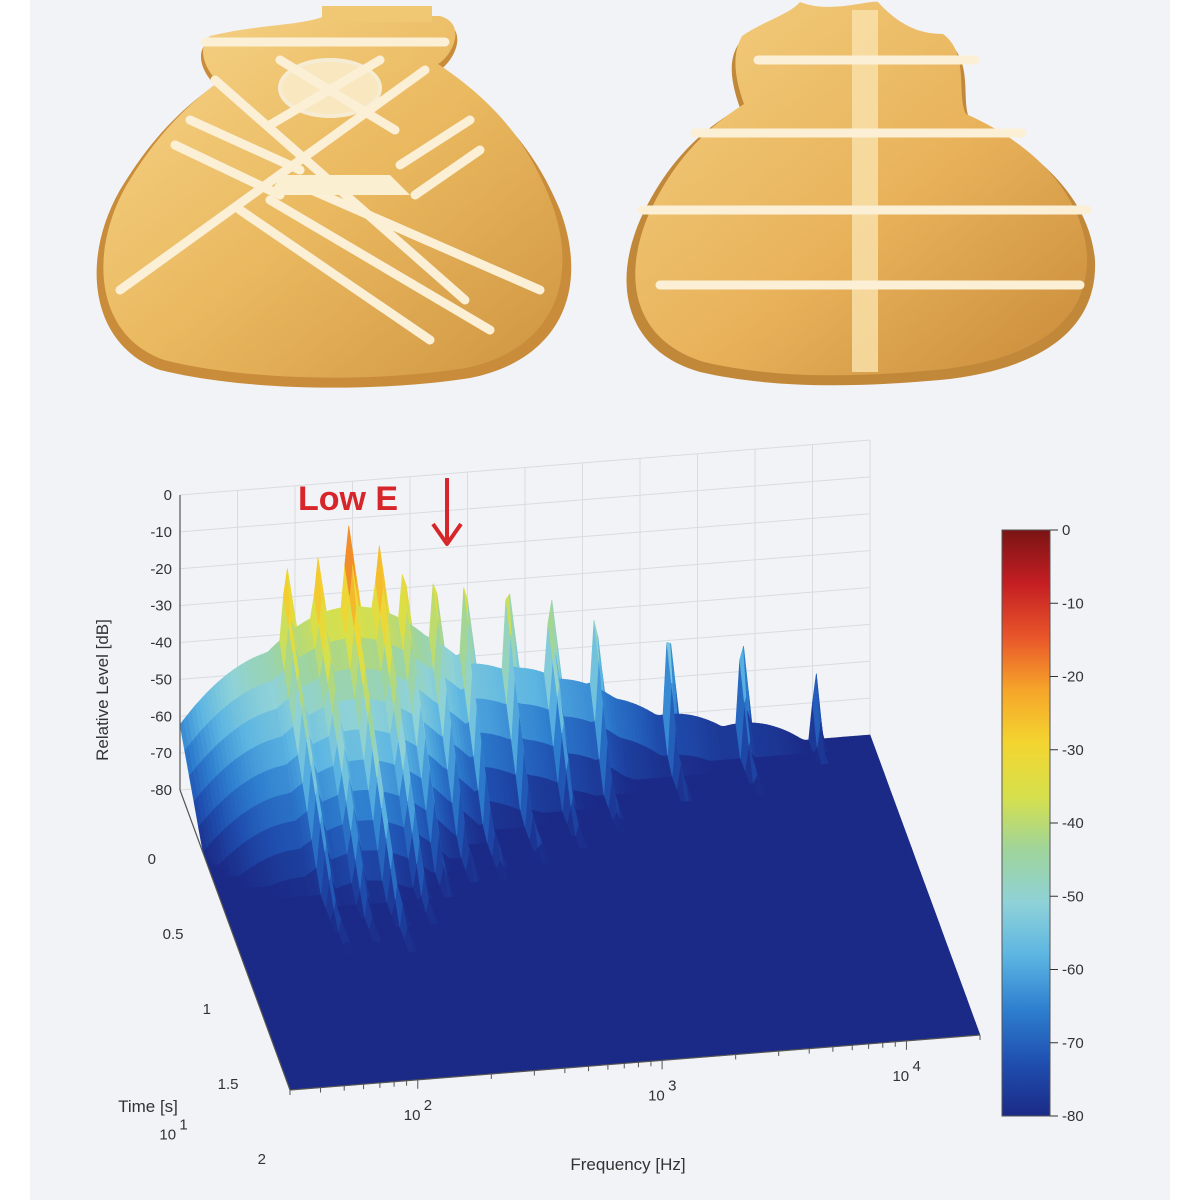 The image size is (1200, 1200). I want to click on low-e-label: Low E, so click(348, 499).